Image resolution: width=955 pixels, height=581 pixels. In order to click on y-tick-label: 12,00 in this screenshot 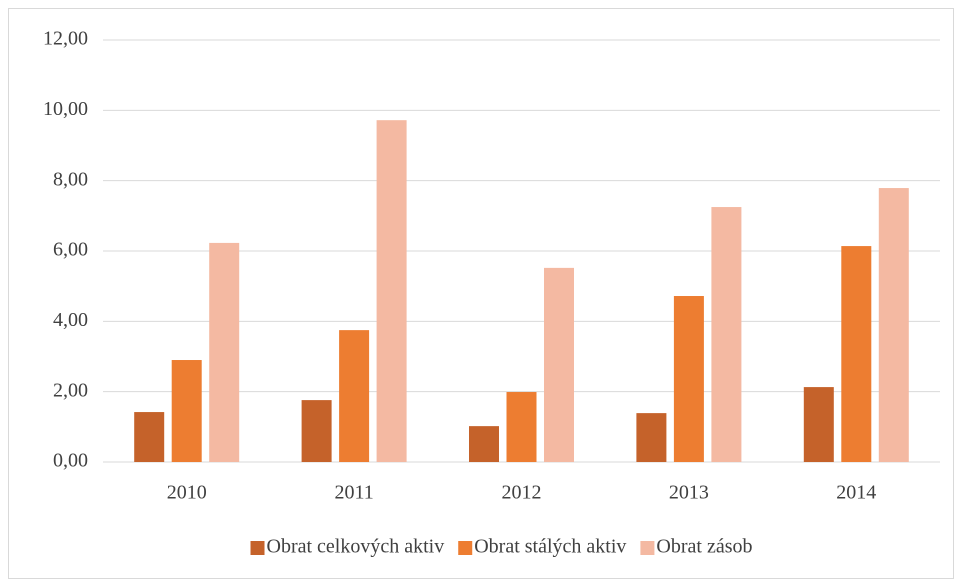, I will do `click(65, 39)`.